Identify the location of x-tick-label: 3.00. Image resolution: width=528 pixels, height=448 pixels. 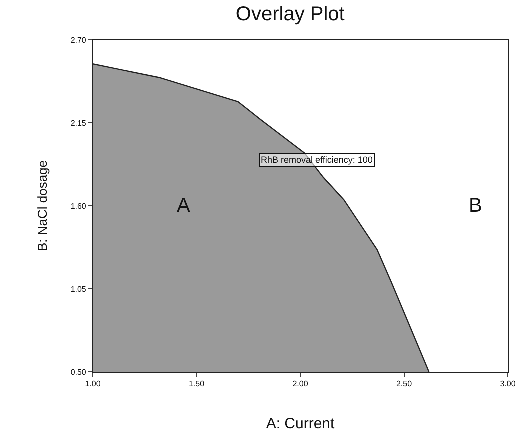
(508, 384).